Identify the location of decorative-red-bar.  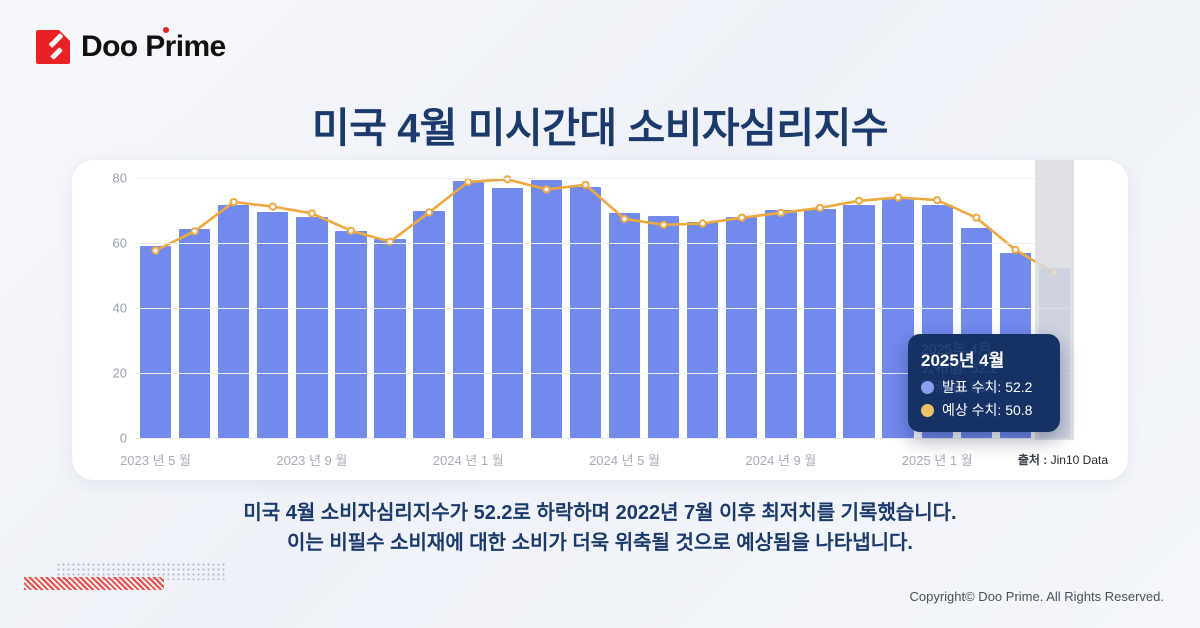
(94, 583).